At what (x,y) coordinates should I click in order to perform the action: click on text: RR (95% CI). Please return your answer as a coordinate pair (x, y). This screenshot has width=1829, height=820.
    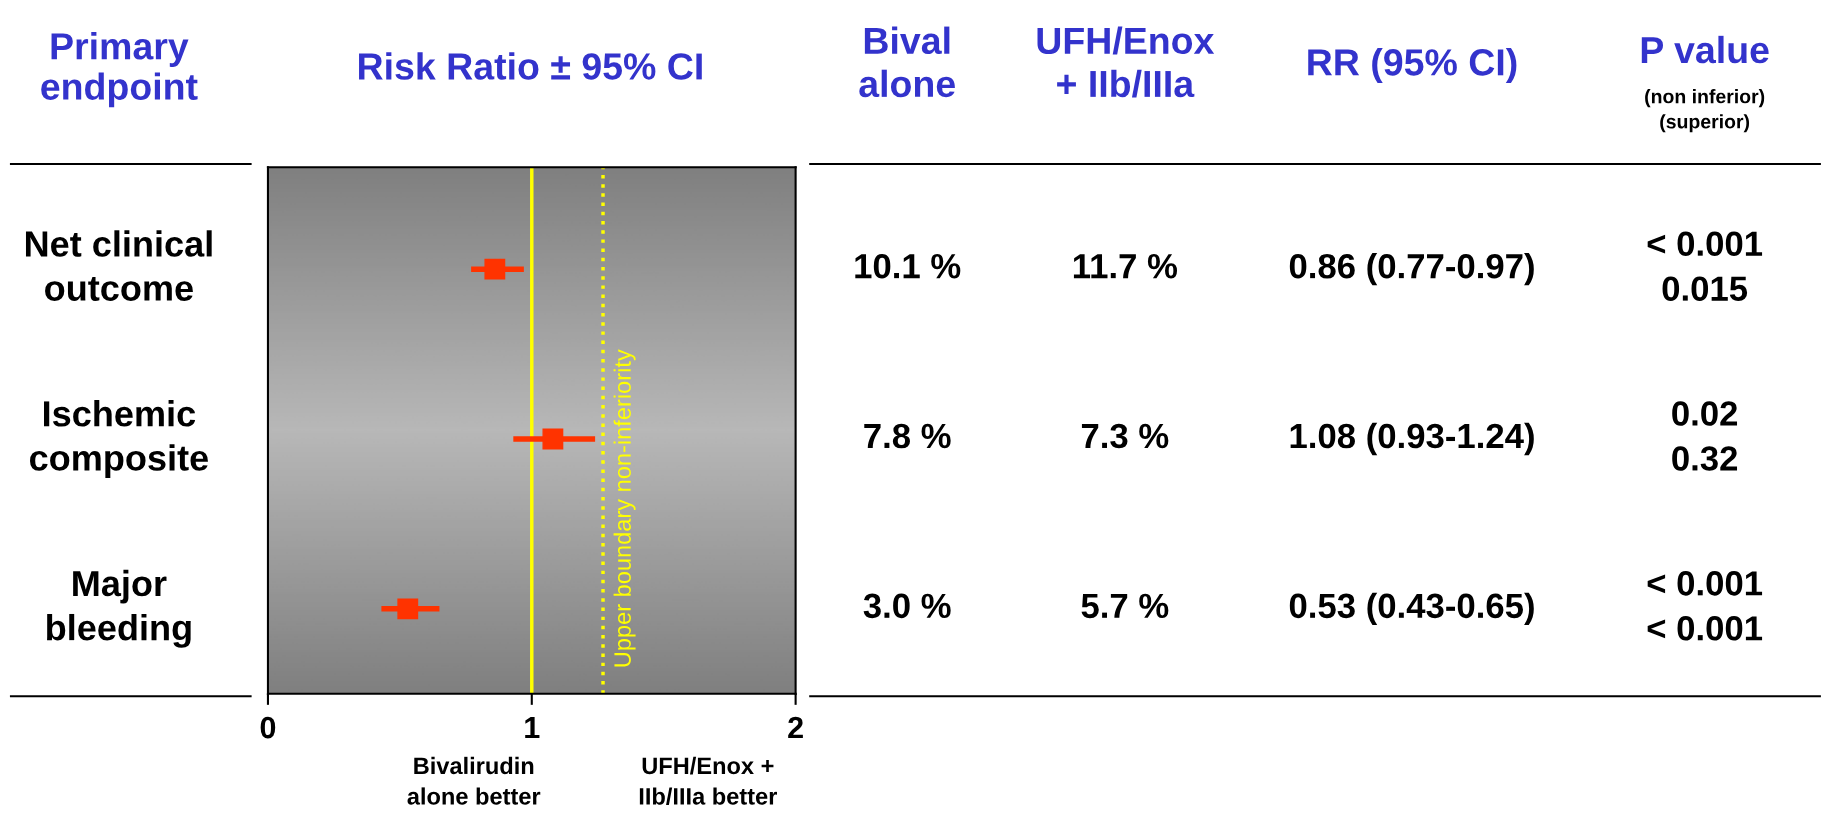
    Looking at the image, I should click on (1412, 66).